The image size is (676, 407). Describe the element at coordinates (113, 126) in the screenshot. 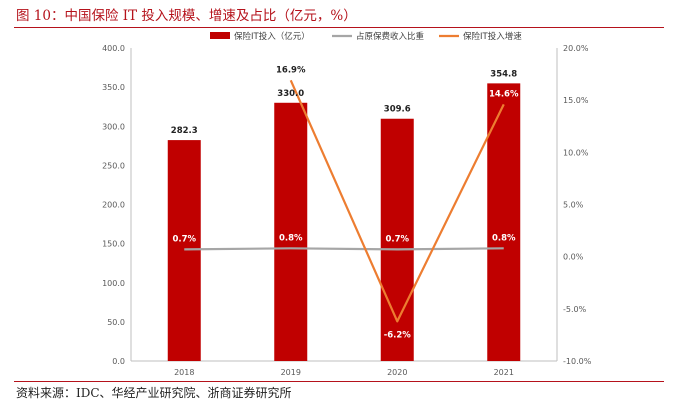

I see `y-left-tick-label: 300.0` at that location.